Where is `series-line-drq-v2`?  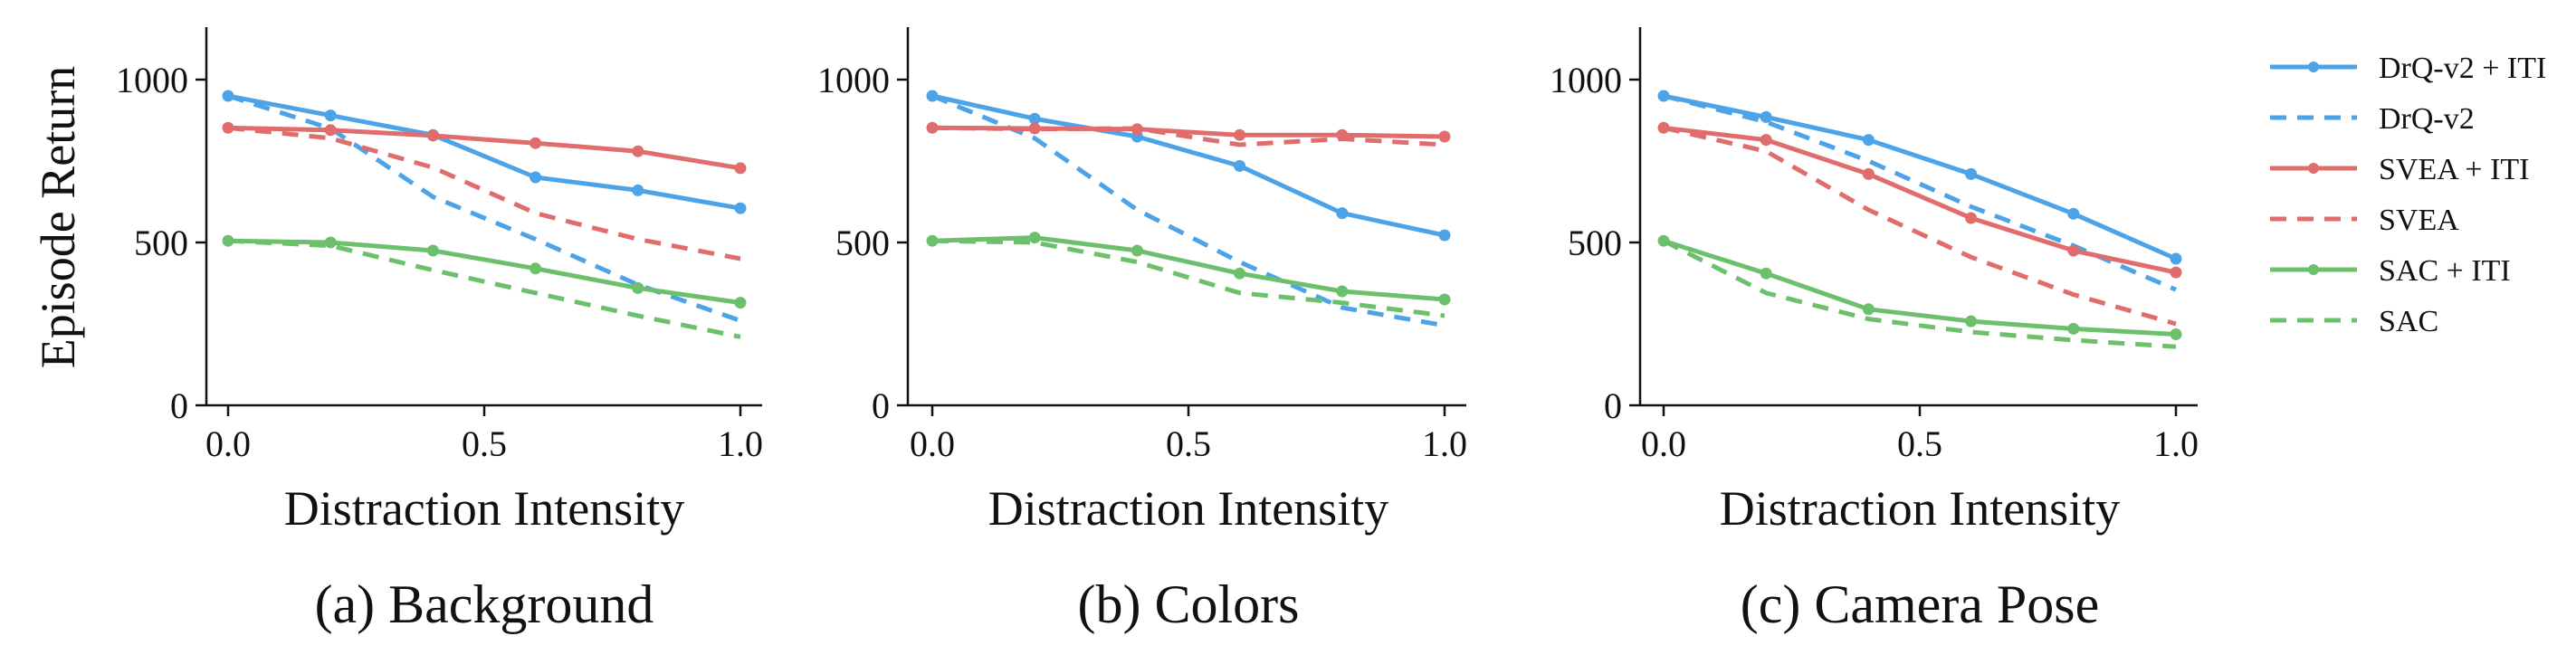
series-line-drq-v2 is located at coordinates (1920, 193).